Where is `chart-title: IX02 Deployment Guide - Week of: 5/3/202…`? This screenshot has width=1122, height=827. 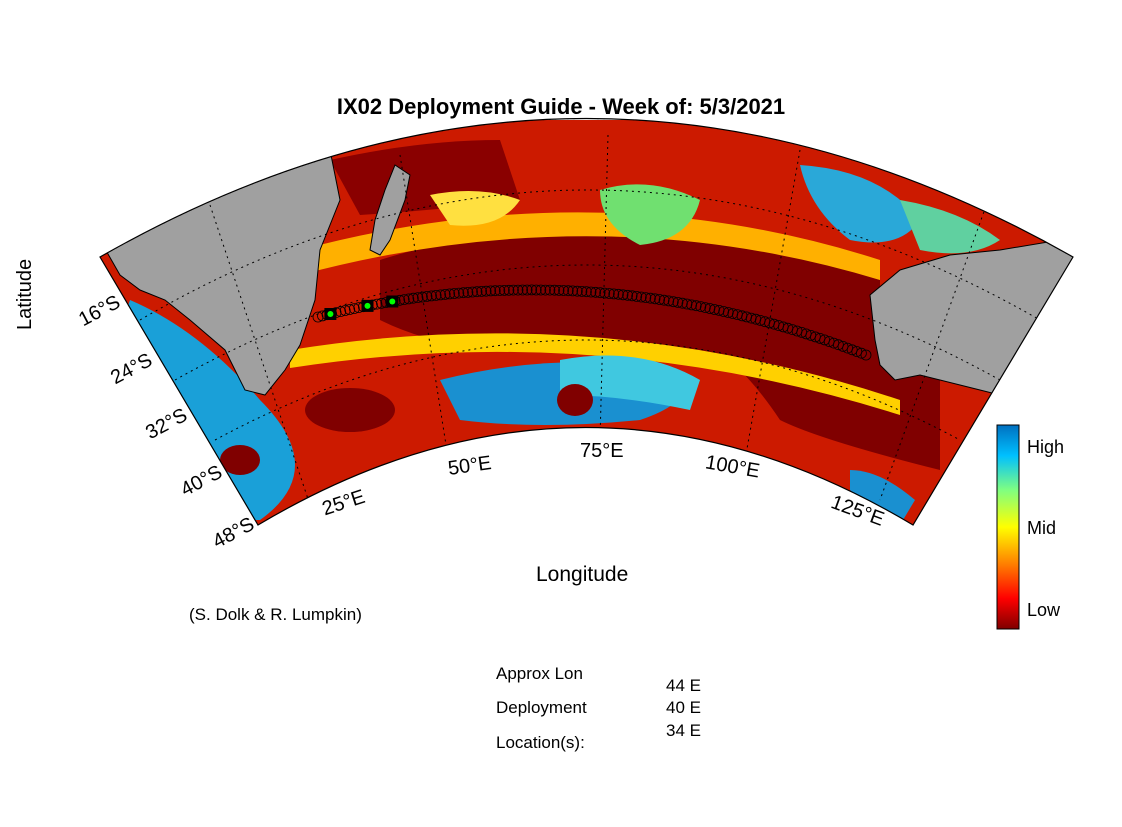
chart-title: IX02 Deployment Guide - Week of: 5/3/202… is located at coordinates (561, 106).